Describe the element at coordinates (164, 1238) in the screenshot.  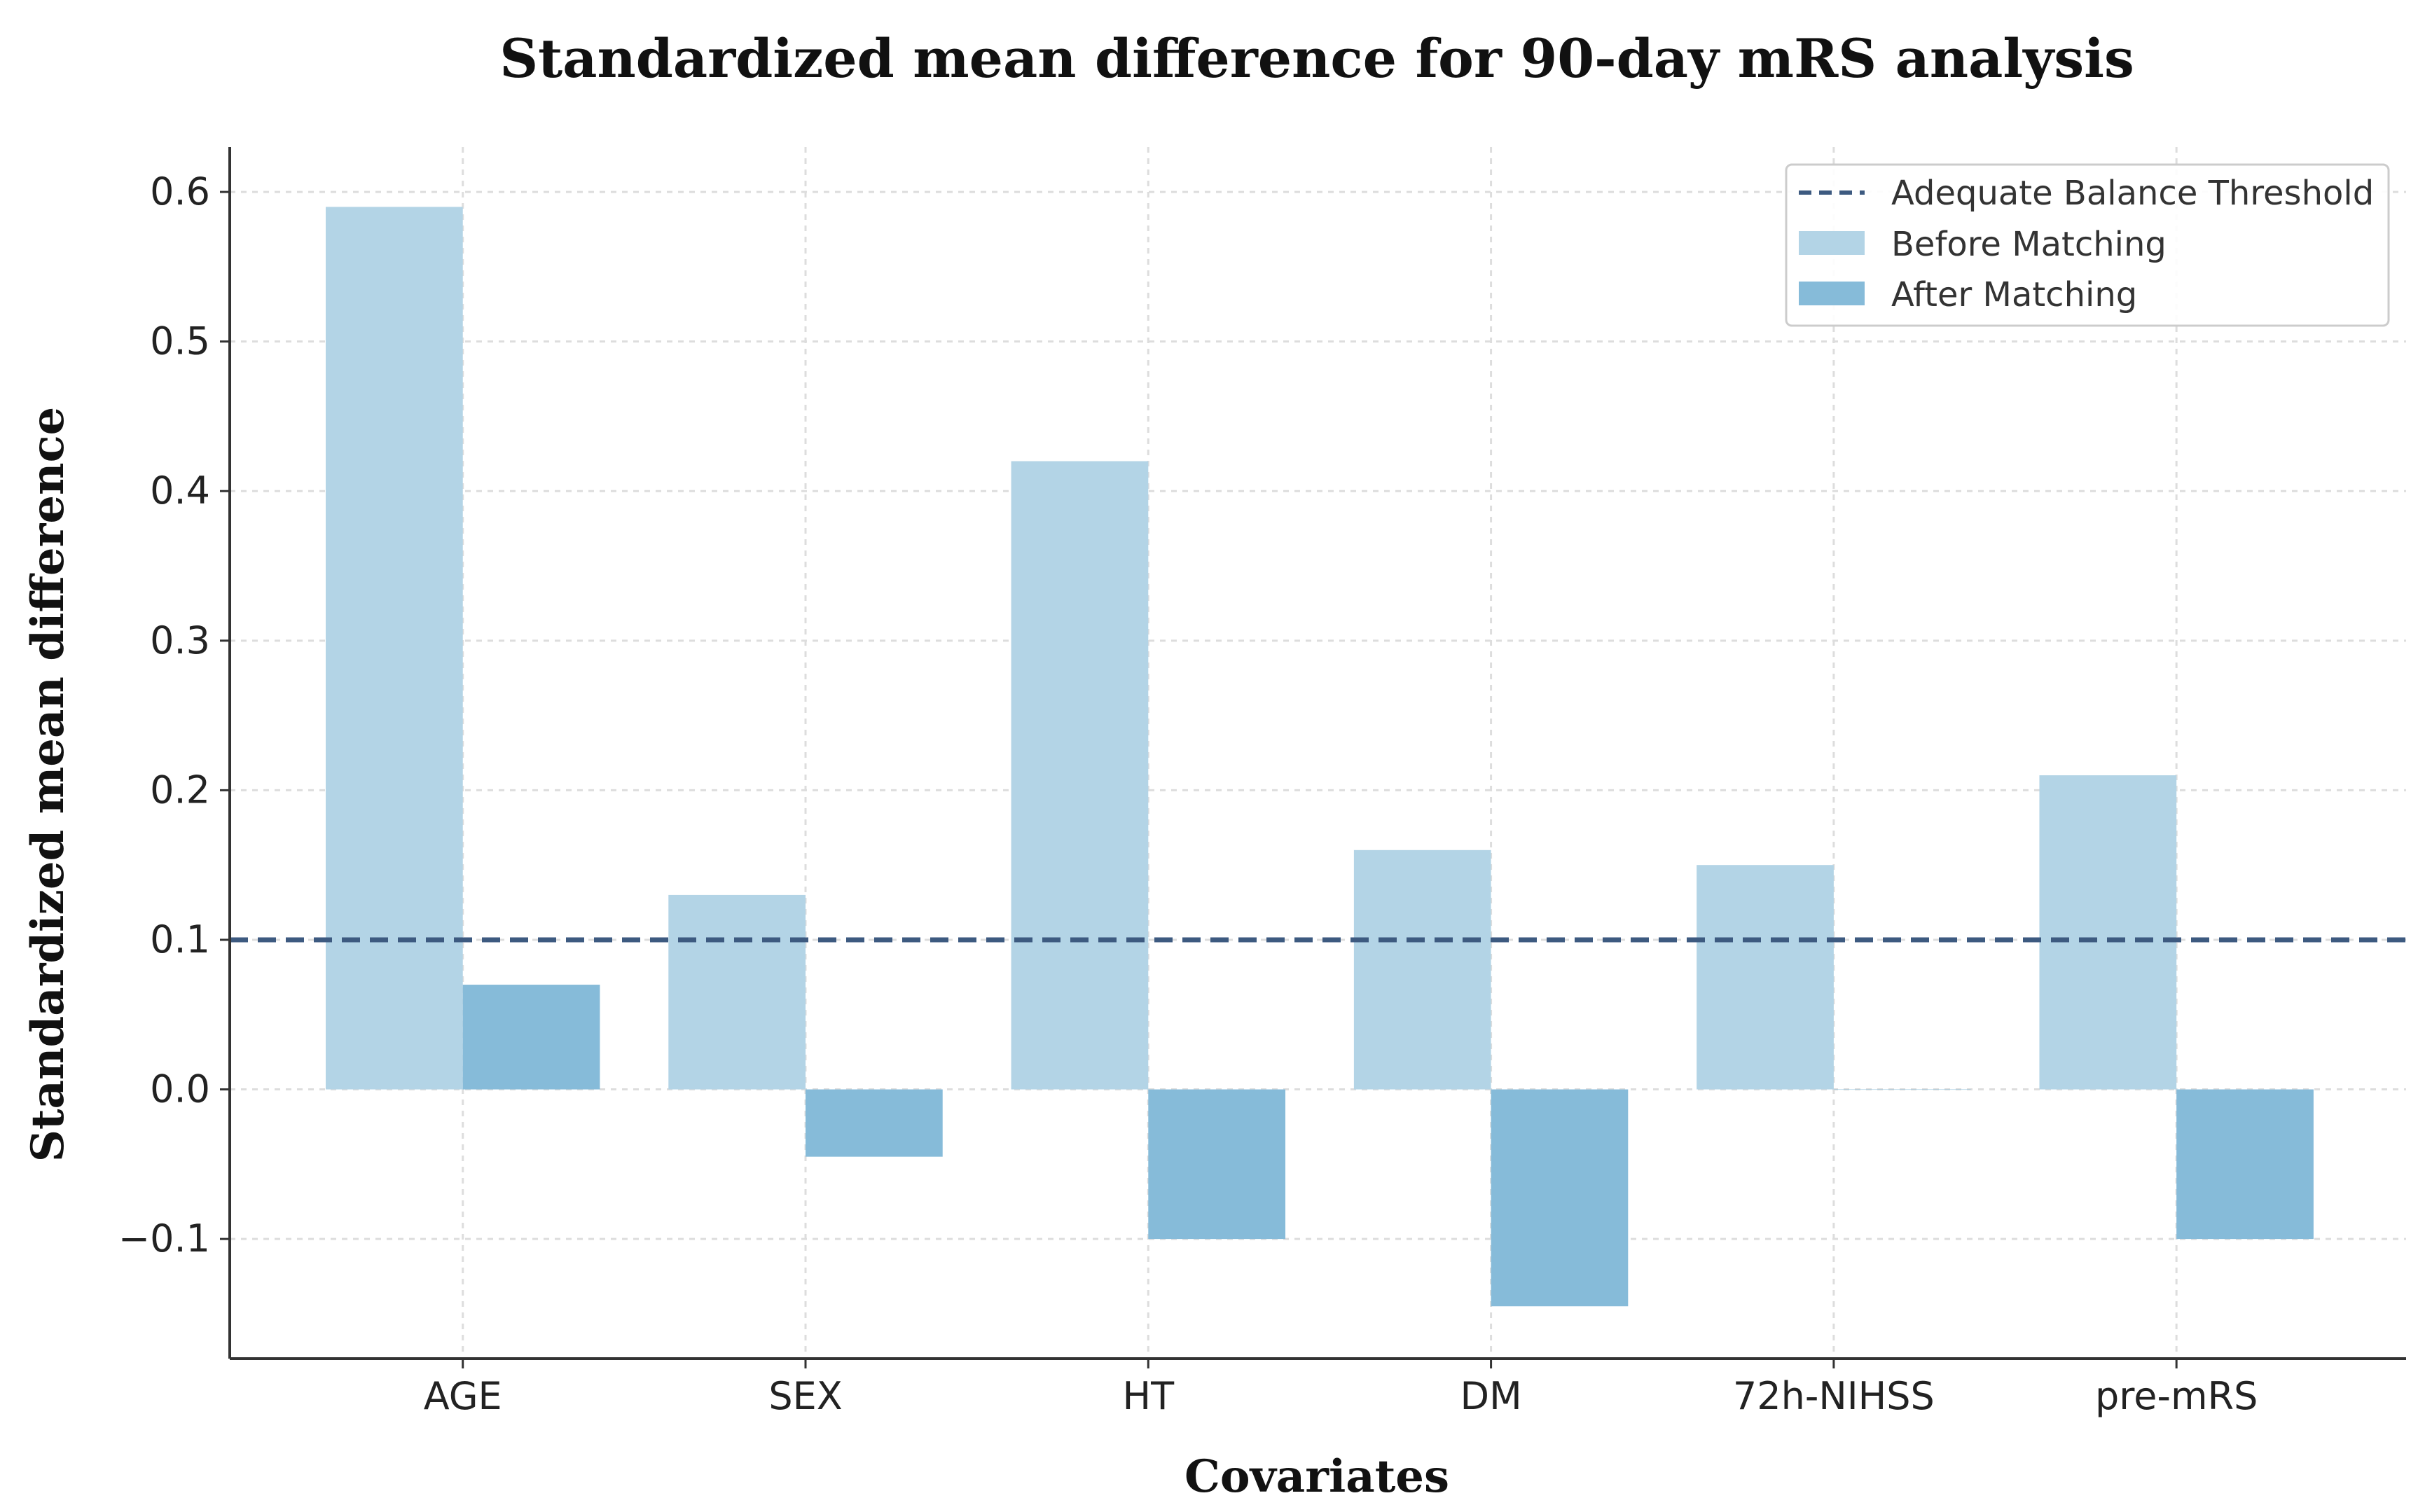
I see `y-tick-label: −0.1` at that location.